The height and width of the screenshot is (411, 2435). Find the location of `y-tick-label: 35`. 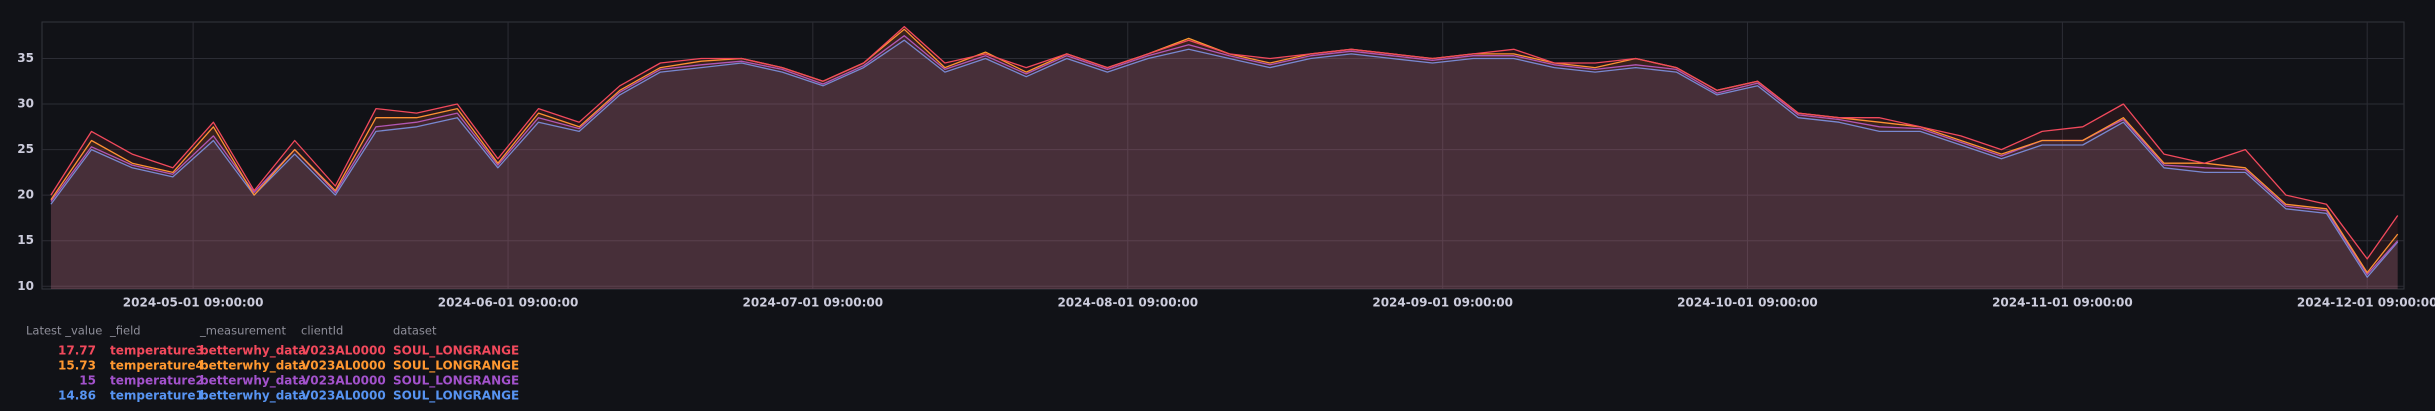

y-tick-label: 35 is located at coordinates (25, 58).